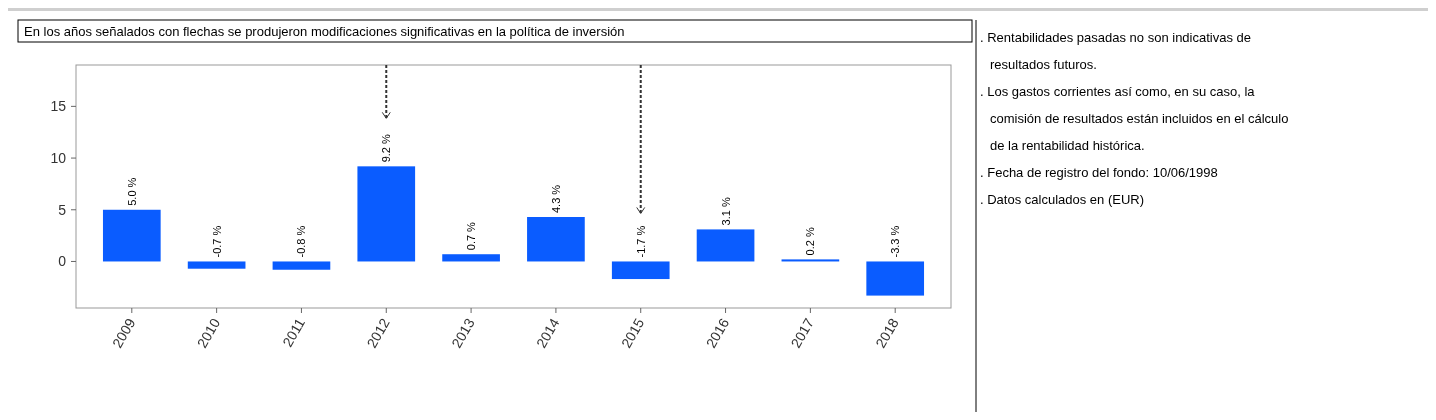 This screenshot has width=1436, height=420. Describe the element at coordinates (1116, 51) in the screenshot. I see `text: . Rentabilidades pasadas no son indicativas de resultados futuros.` at that location.